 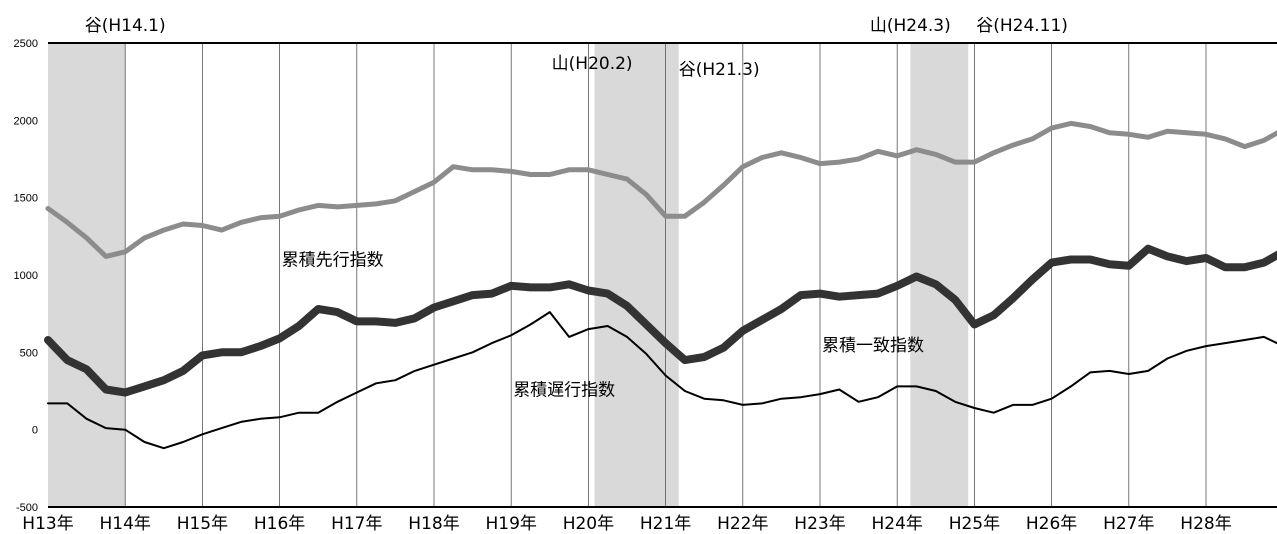 What do you see at coordinates (974, 524) in the screenshot?
I see `x-tick-label: H25年` at bounding box center [974, 524].